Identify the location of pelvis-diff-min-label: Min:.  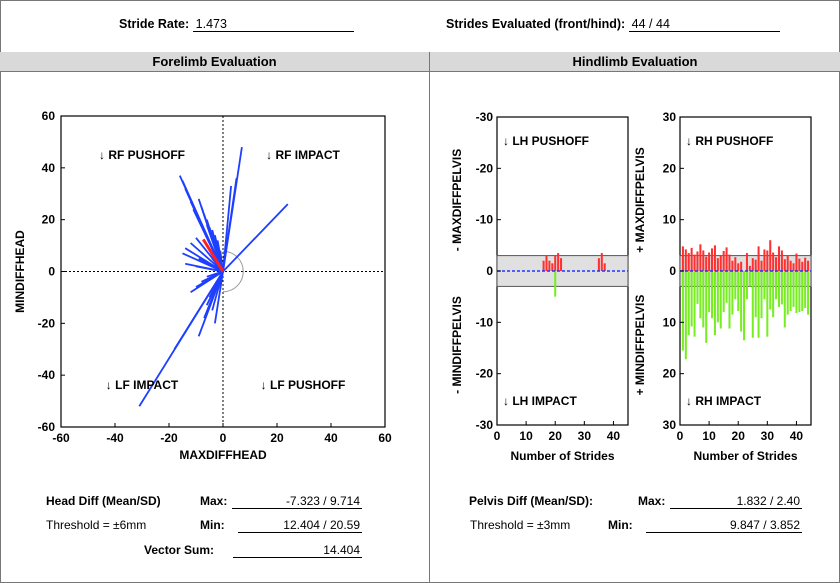
(620, 525).